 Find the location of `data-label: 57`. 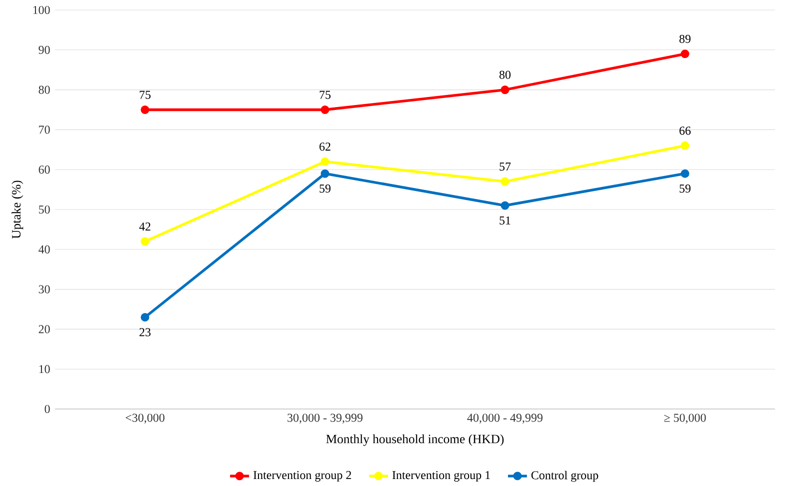

data-label: 57 is located at coordinates (505, 166).